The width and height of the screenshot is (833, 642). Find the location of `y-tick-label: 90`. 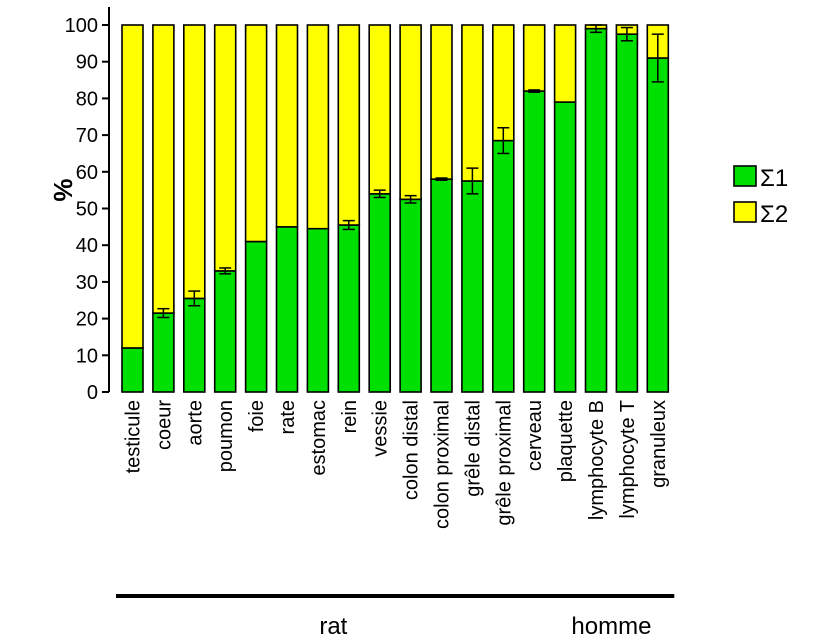

y-tick-label: 90 is located at coordinates (87, 63).